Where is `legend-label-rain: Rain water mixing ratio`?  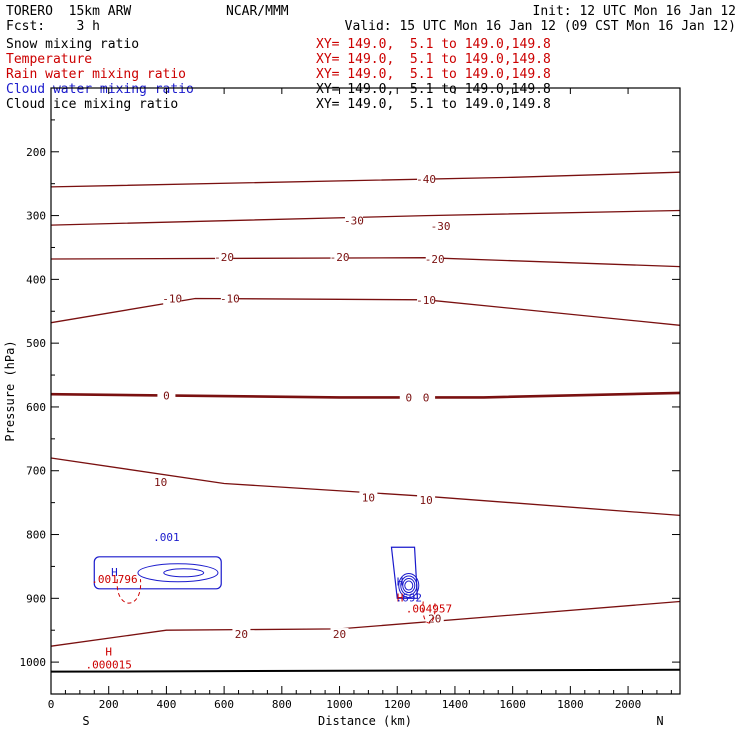
legend-label-rain: Rain water mixing ratio is located at coordinates (96, 74).